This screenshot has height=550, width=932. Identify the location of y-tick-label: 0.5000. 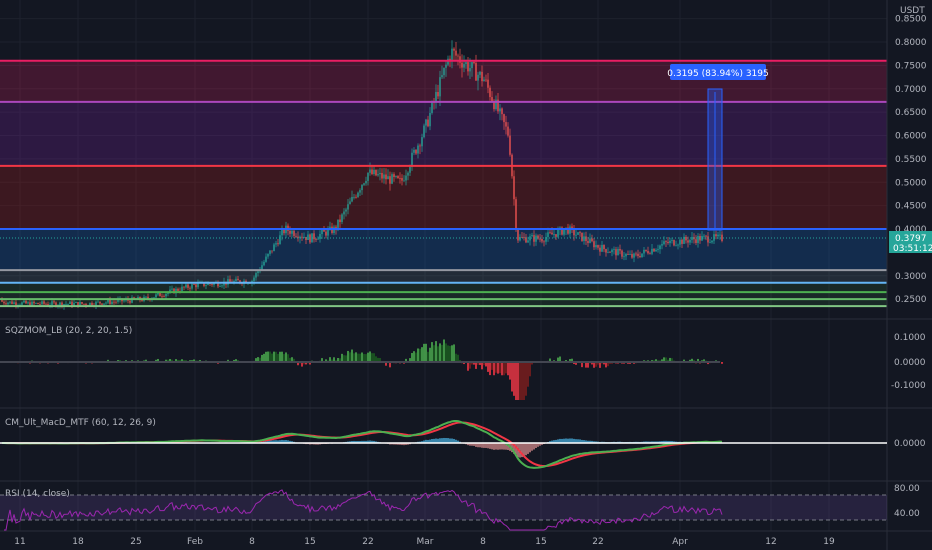
(911, 183).